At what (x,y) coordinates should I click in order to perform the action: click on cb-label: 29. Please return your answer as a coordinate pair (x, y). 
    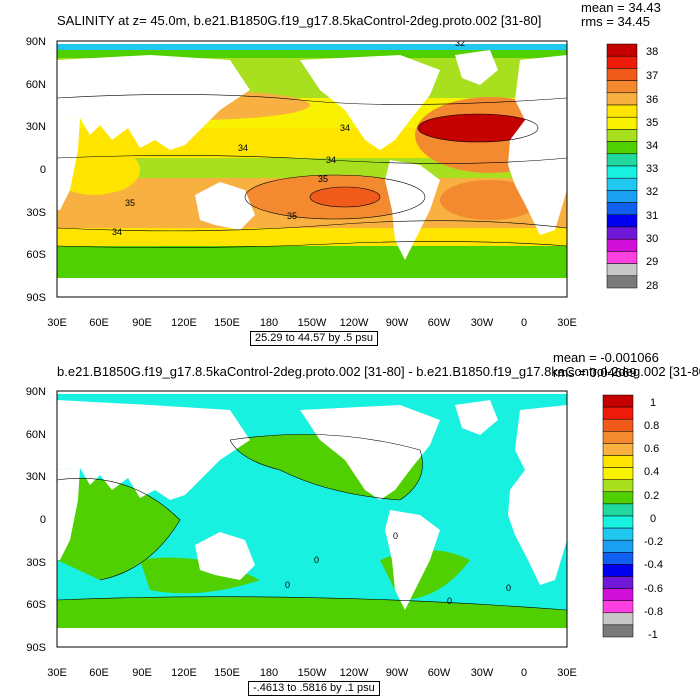
    Looking at the image, I should click on (652, 262).